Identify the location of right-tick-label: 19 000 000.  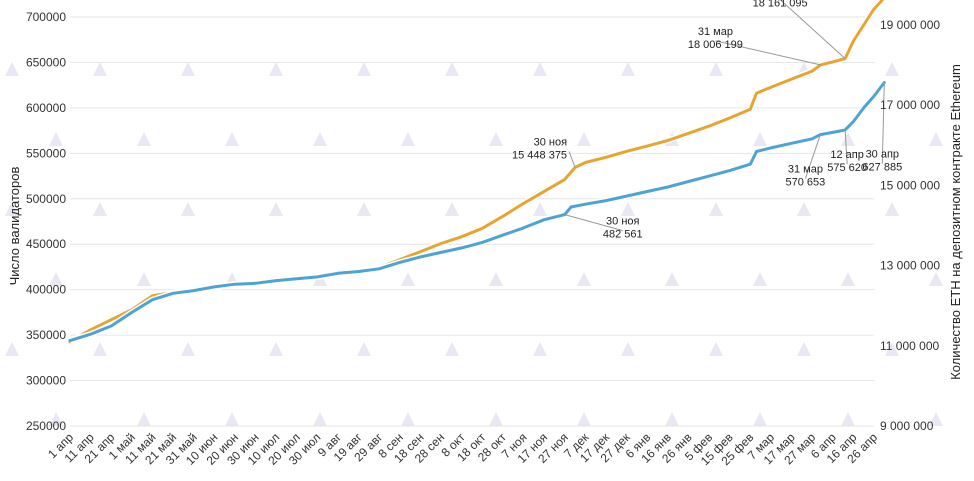
(910, 25).